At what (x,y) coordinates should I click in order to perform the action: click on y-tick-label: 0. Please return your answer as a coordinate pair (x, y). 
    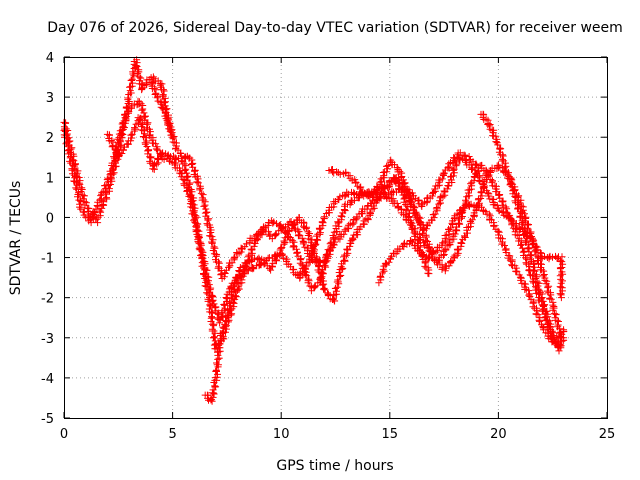
    Looking at the image, I should click on (50, 218).